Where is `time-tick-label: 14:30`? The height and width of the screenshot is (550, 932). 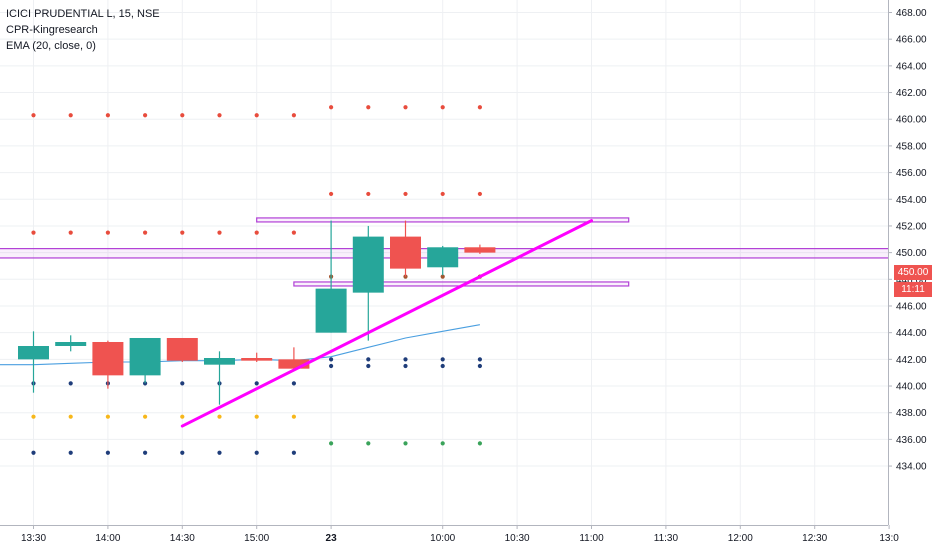 time-tick-label: 14:30 is located at coordinates (182, 538).